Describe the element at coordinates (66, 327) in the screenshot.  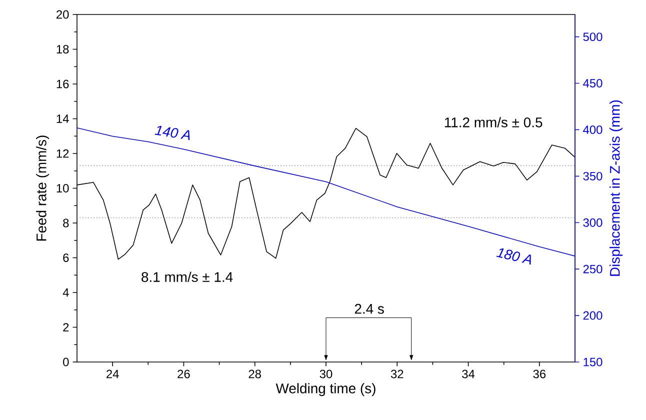
I see `y-tick-label: 2` at that location.